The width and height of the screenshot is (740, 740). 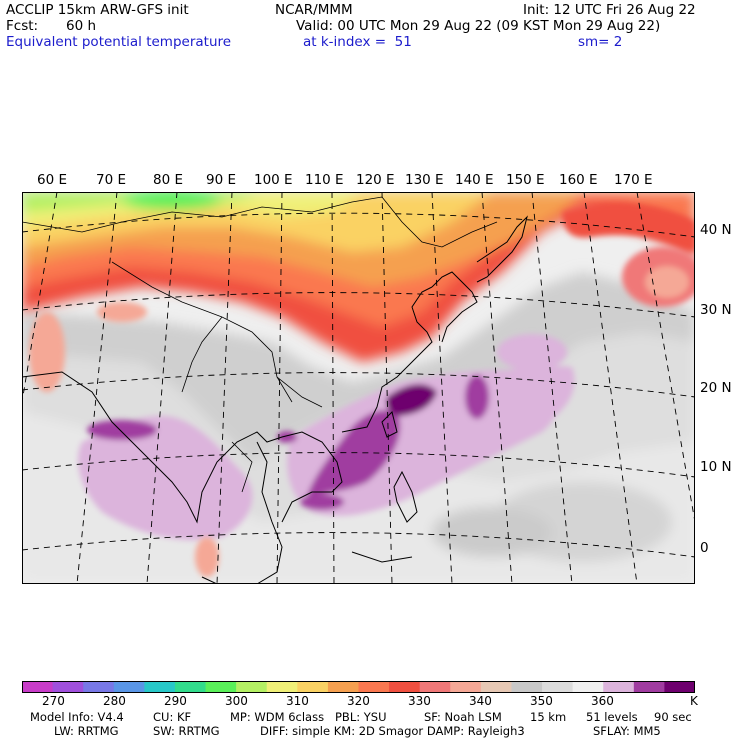 I want to click on lat-label: 0, so click(x=704, y=548).